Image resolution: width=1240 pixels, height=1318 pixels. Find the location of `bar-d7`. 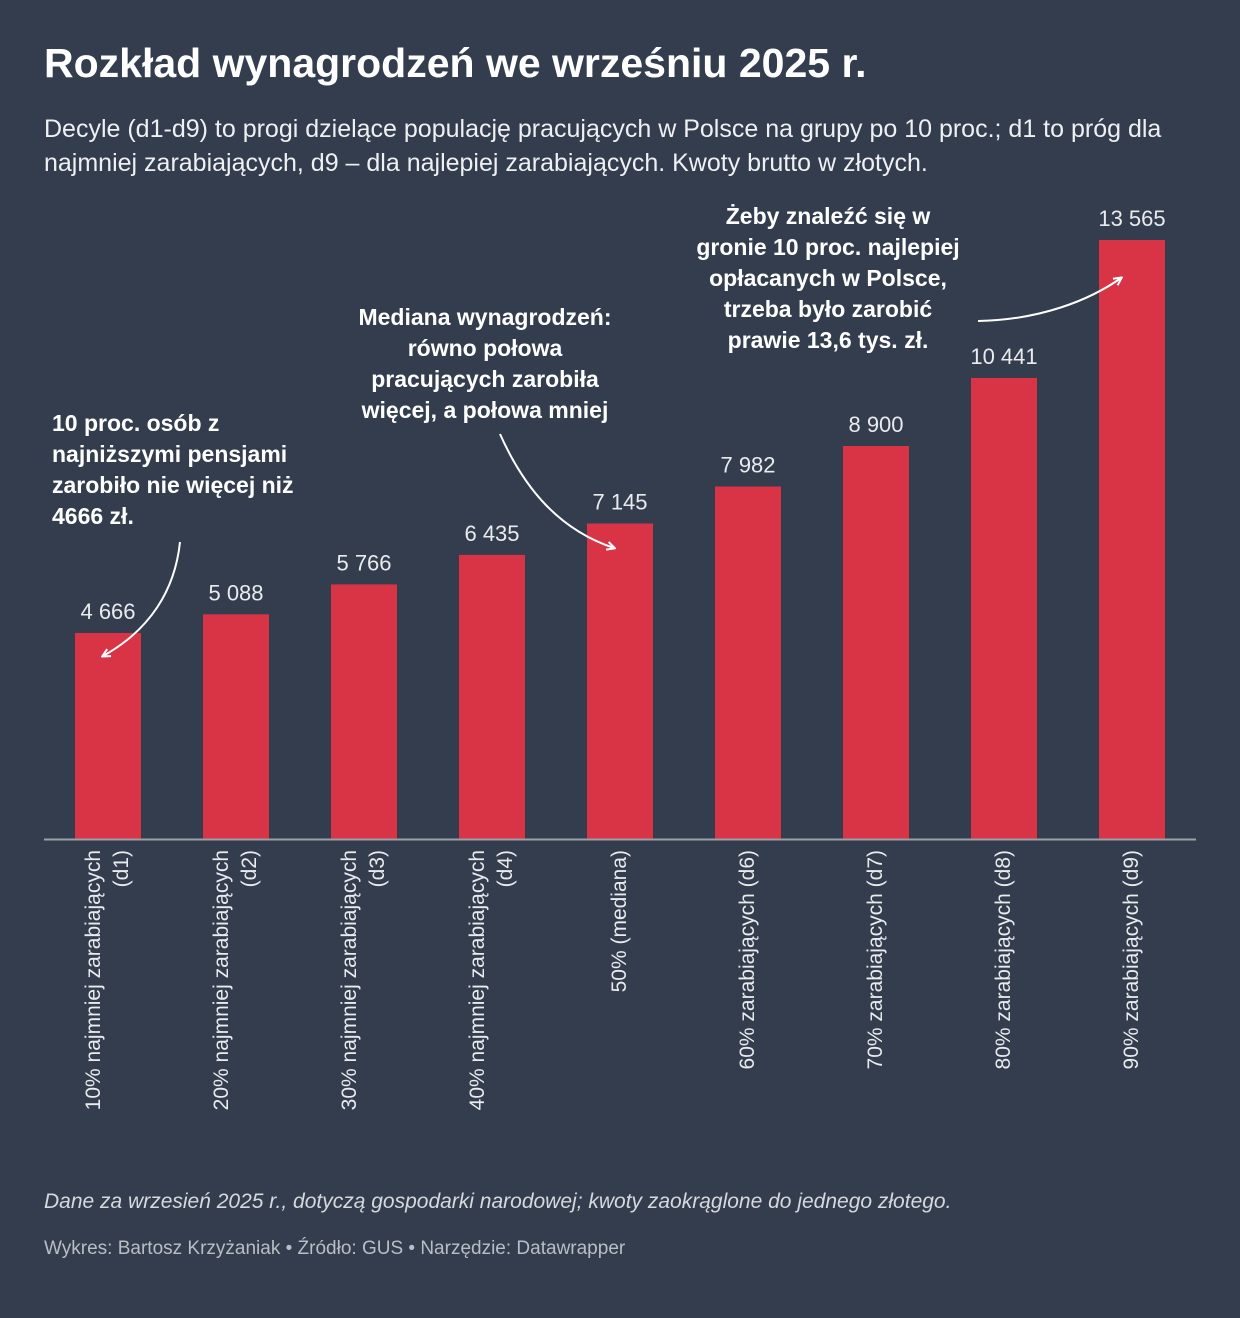

bar-d7 is located at coordinates (876, 642).